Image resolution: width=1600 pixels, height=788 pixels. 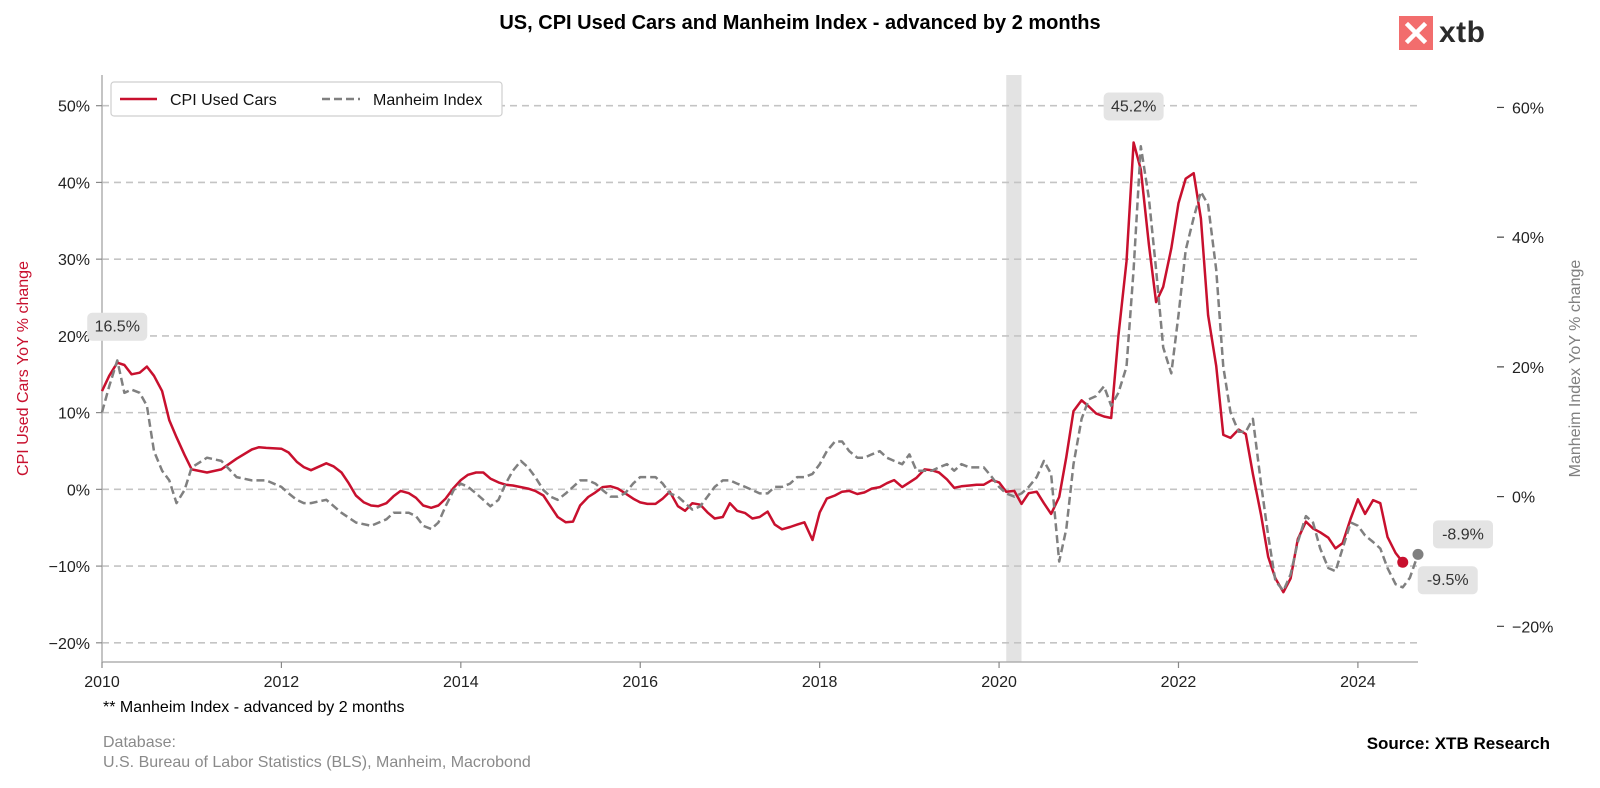 What do you see at coordinates (1416, 33) in the screenshot?
I see `xtb-logo-icon` at bounding box center [1416, 33].